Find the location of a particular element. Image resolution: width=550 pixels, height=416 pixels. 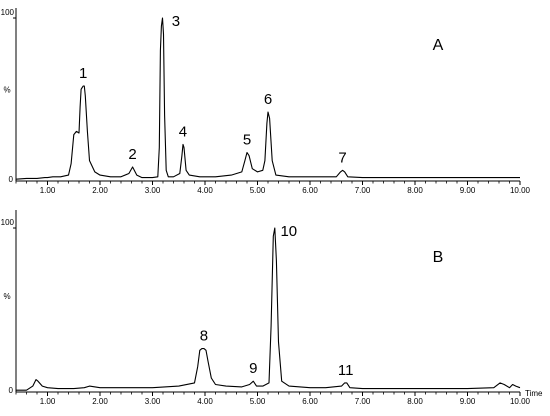

peak-label-2: 2 is located at coordinates (132, 154).